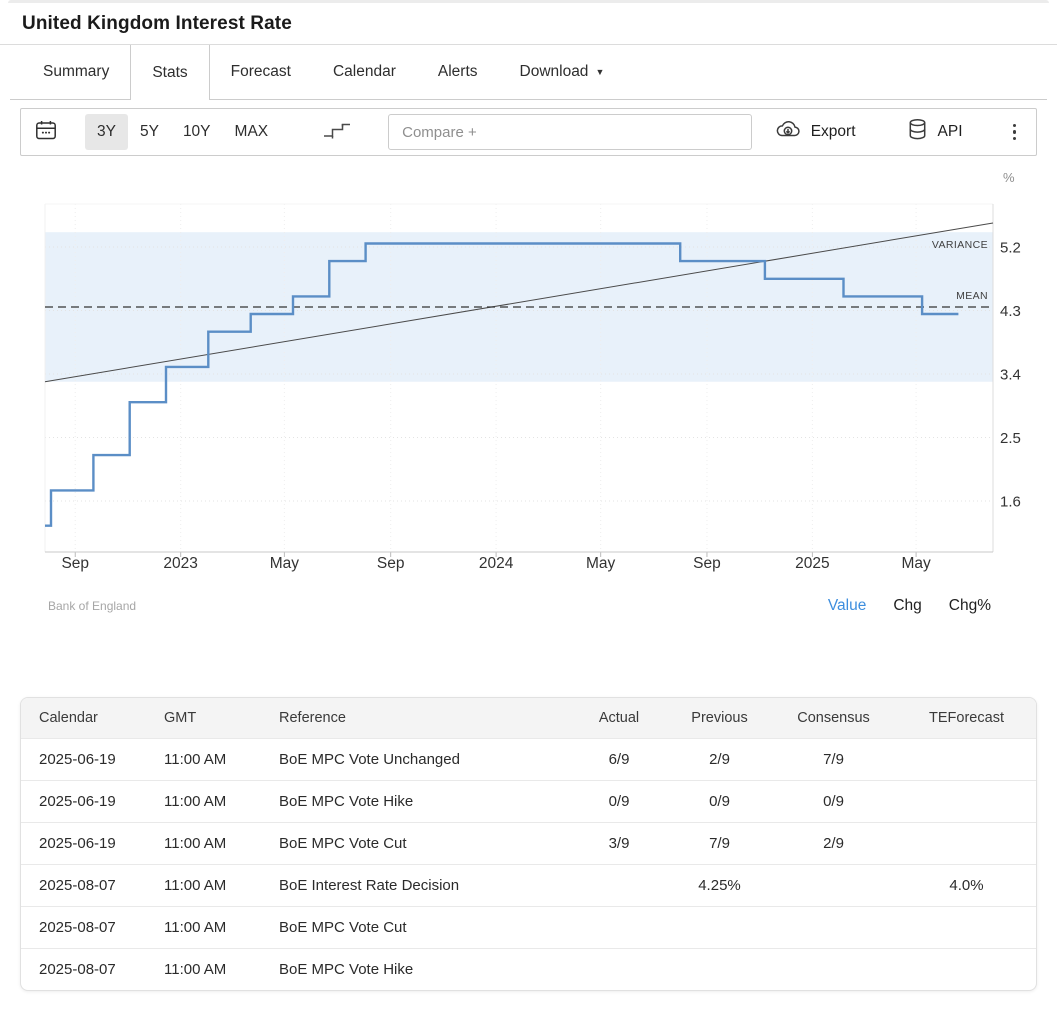 Image resolution: width=1057 pixels, height=1009 pixels. Describe the element at coordinates (600, 71) in the screenshot. I see `chevron-down-icon: ▼` at that location.